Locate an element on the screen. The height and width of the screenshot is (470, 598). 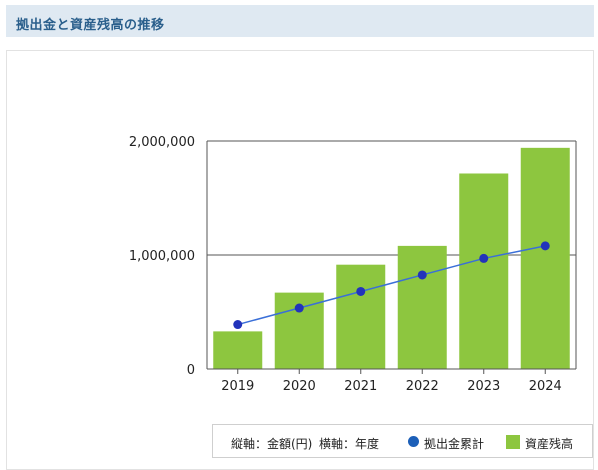
section-header: 拠出金と資産残高の推移 is located at coordinates (300, 21).